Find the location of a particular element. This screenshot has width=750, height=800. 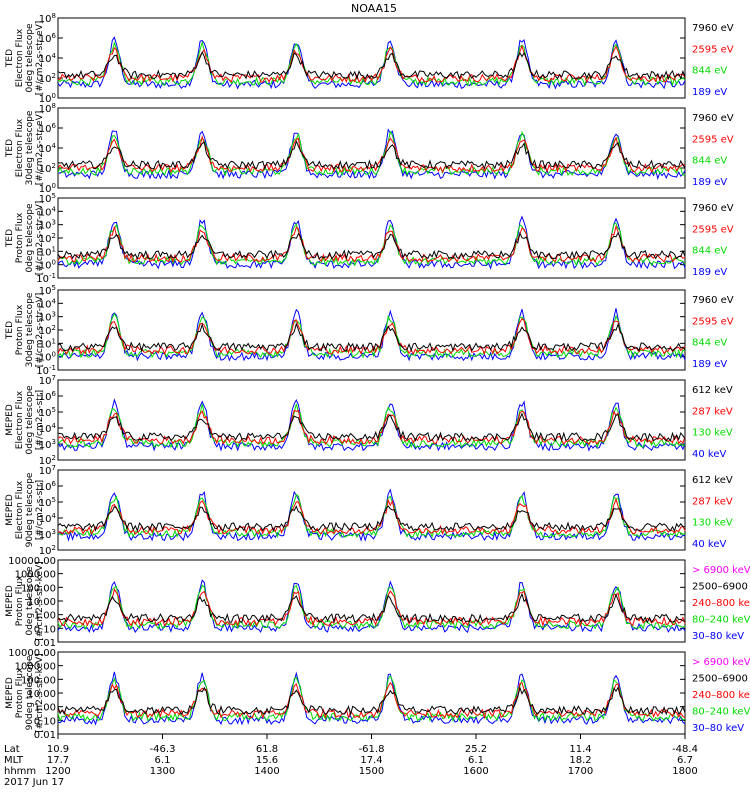

x-tick-hhmm: 1500 is located at coordinates (371, 771).